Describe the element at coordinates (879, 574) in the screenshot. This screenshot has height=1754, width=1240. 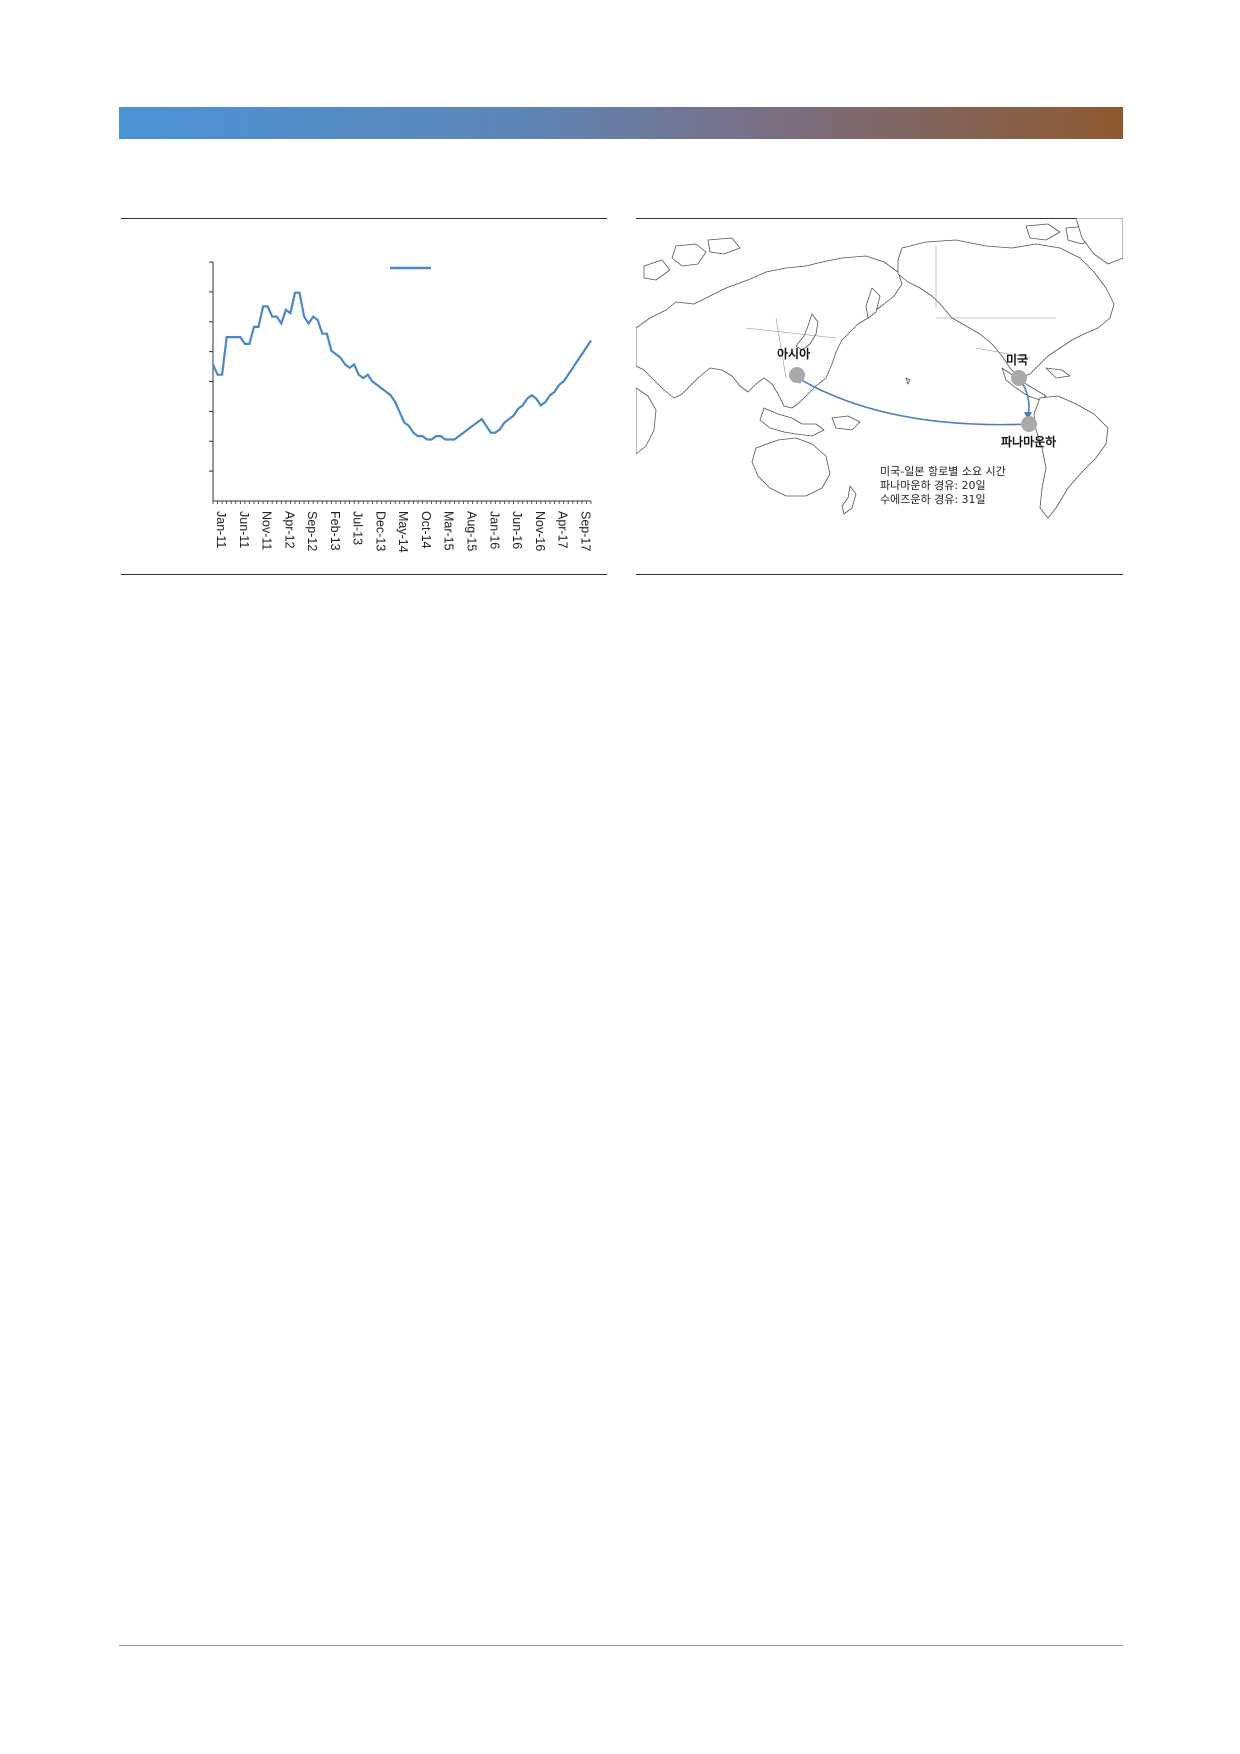
I see `map-panel-bottom-rule` at that location.